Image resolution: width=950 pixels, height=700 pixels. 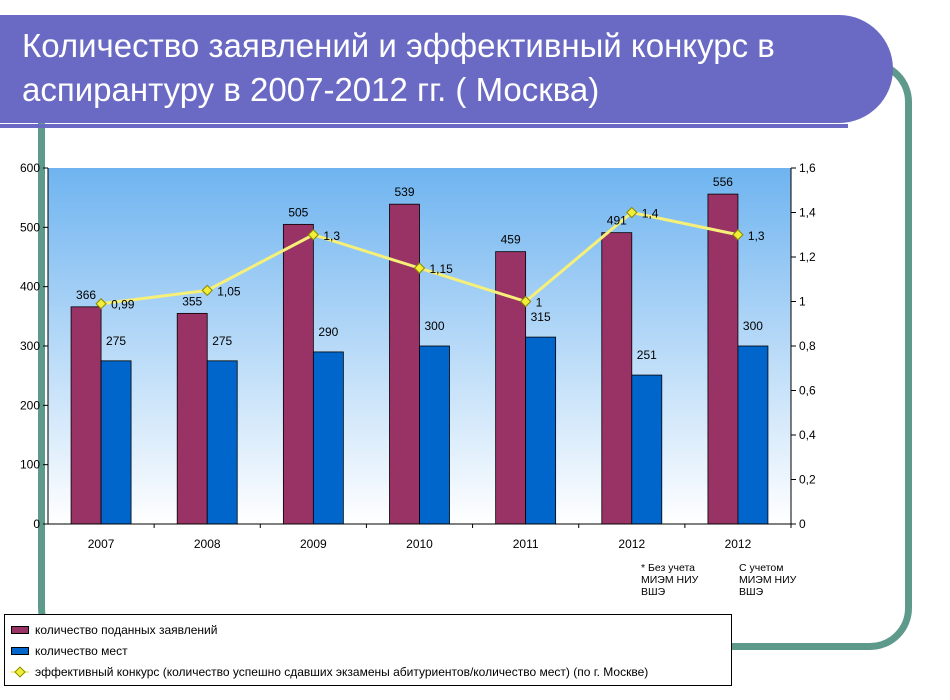 What do you see at coordinates (768, 580) in the screenshot?
I see `footnote-with-miem: С учетом МИЭМ НИУ ВШЭ` at bounding box center [768, 580].